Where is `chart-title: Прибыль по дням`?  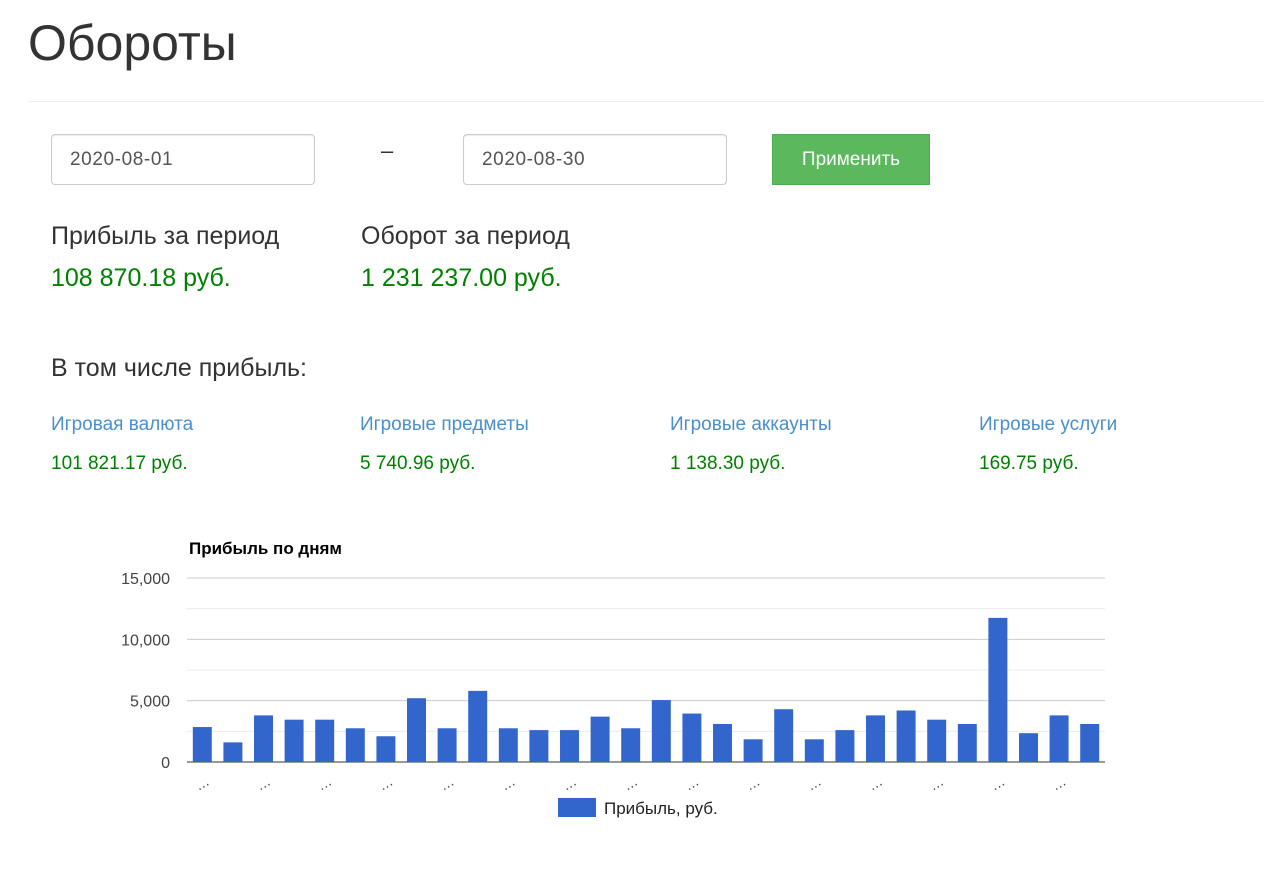 chart-title: Прибыль по дням is located at coordinates (265, 548).